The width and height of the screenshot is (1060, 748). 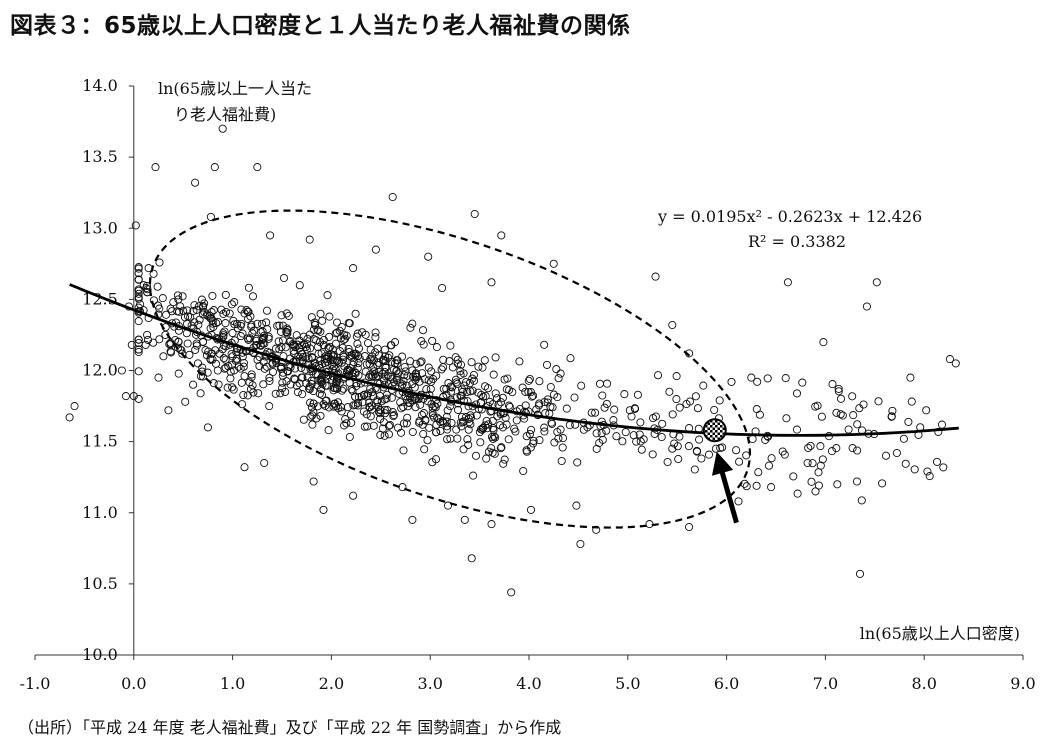 I want to click on y-axis-label-line1: ln(65歳以上一人当た, so click(x=235, y=88).